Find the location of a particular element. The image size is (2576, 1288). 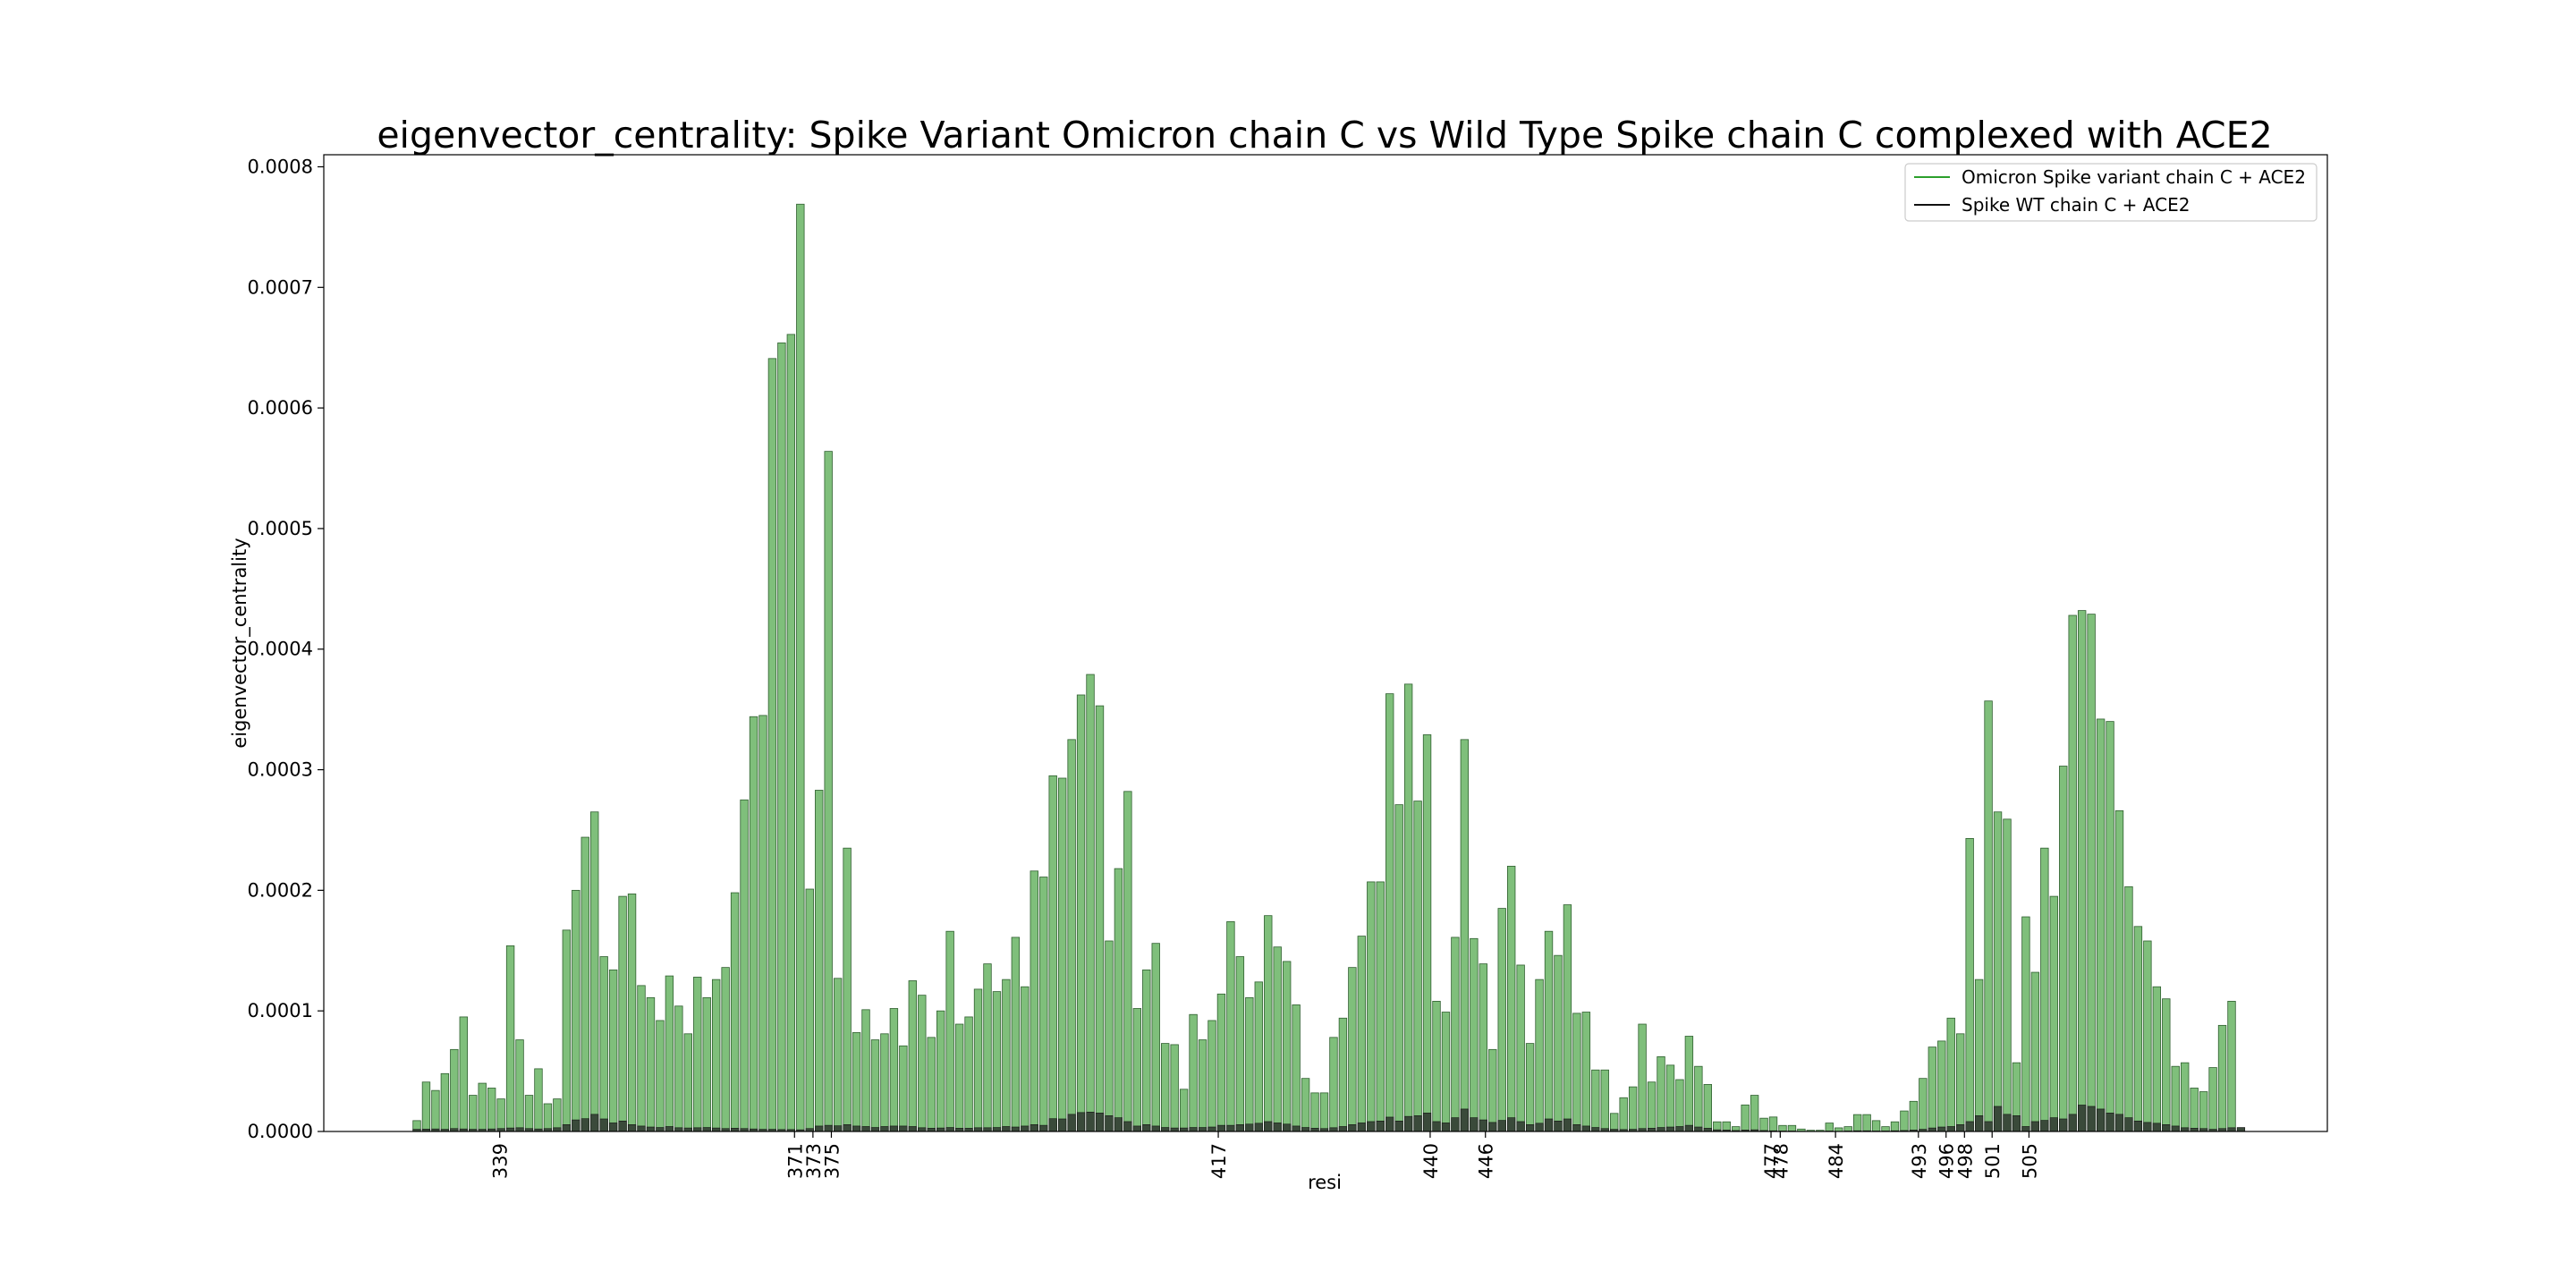

x-tick-label: 339 is located at coordinates (501, 1161).